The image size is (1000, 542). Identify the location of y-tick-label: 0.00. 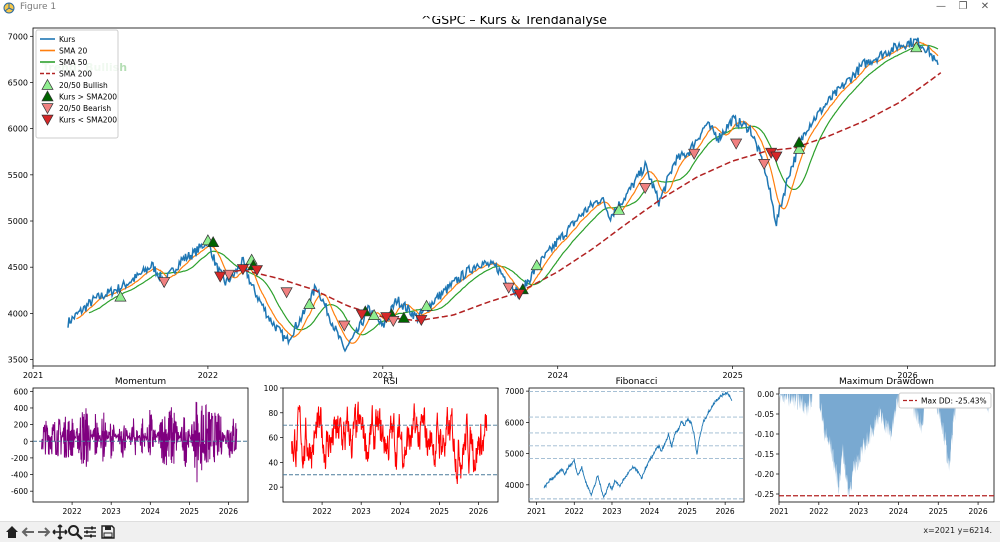
(765, 394).